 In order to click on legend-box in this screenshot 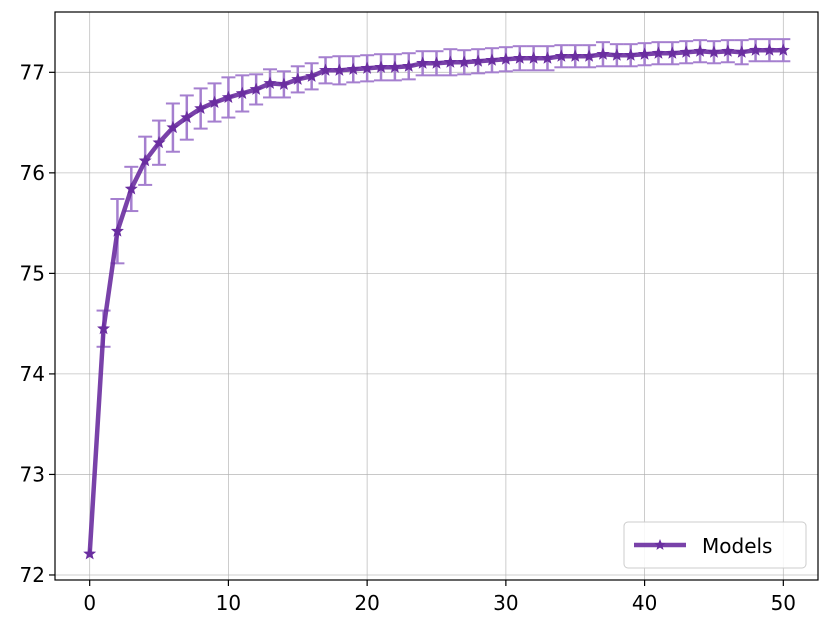, I will do `click(715, 545)`.